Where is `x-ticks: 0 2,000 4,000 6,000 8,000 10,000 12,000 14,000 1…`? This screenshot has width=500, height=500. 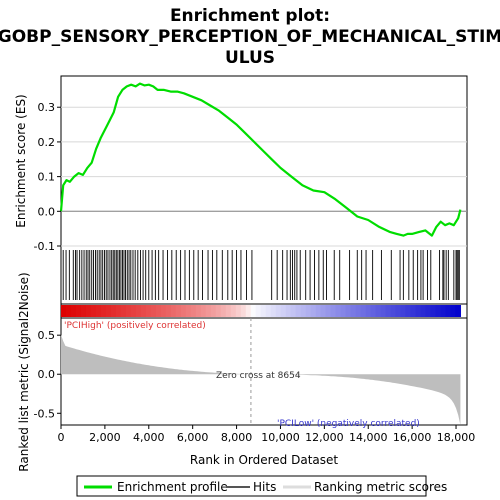 x-ticks: 0 2,000 4,000 6,000 8,000 10,000 12,000 14,000 1… is located at coordinates (267, 434).